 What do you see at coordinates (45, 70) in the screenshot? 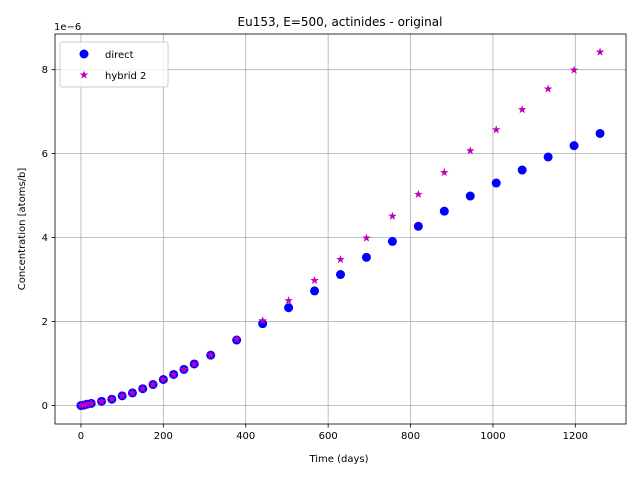
I see `y-tick-label: 8` at bounding box center [45, 70].